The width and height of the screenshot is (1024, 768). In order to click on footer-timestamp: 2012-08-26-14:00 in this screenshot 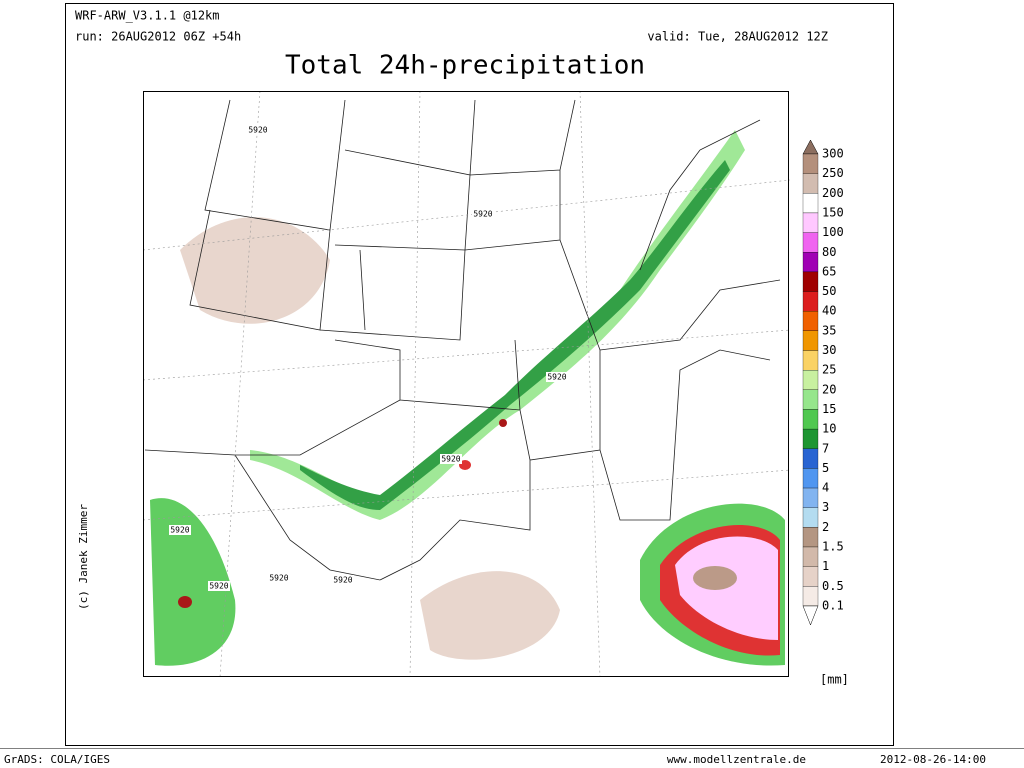, I will do `click(933, 759)`.